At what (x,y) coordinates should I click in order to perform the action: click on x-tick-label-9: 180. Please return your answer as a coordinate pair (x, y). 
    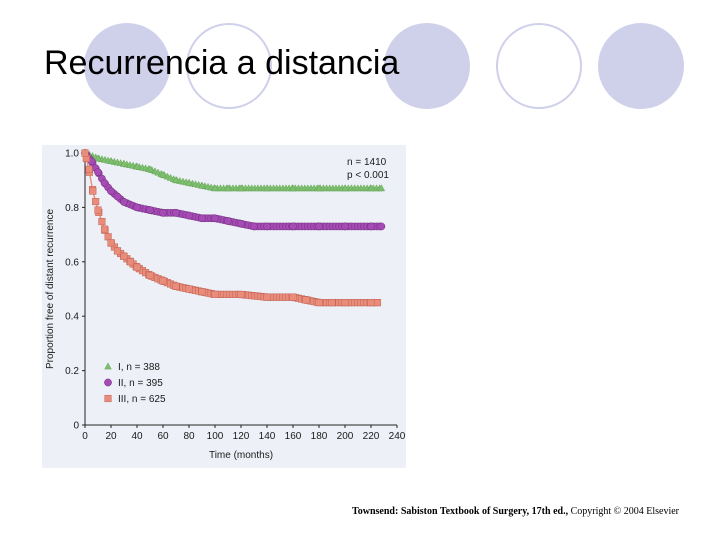
    Looking at the image, I should click on (319, 436).